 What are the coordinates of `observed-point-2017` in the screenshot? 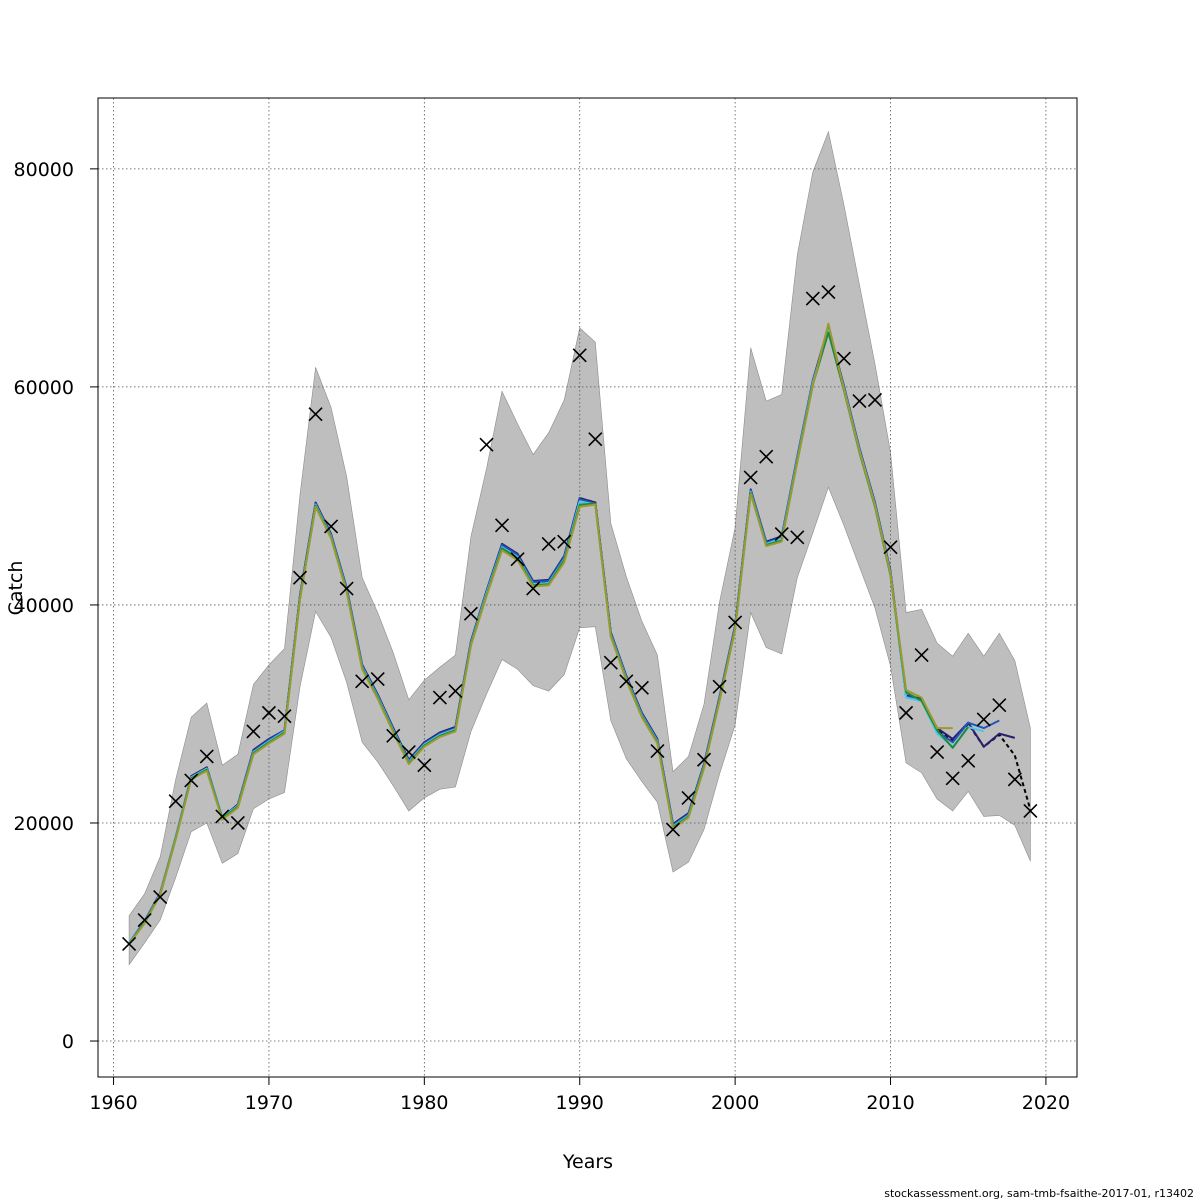 It's located at (999, 705).